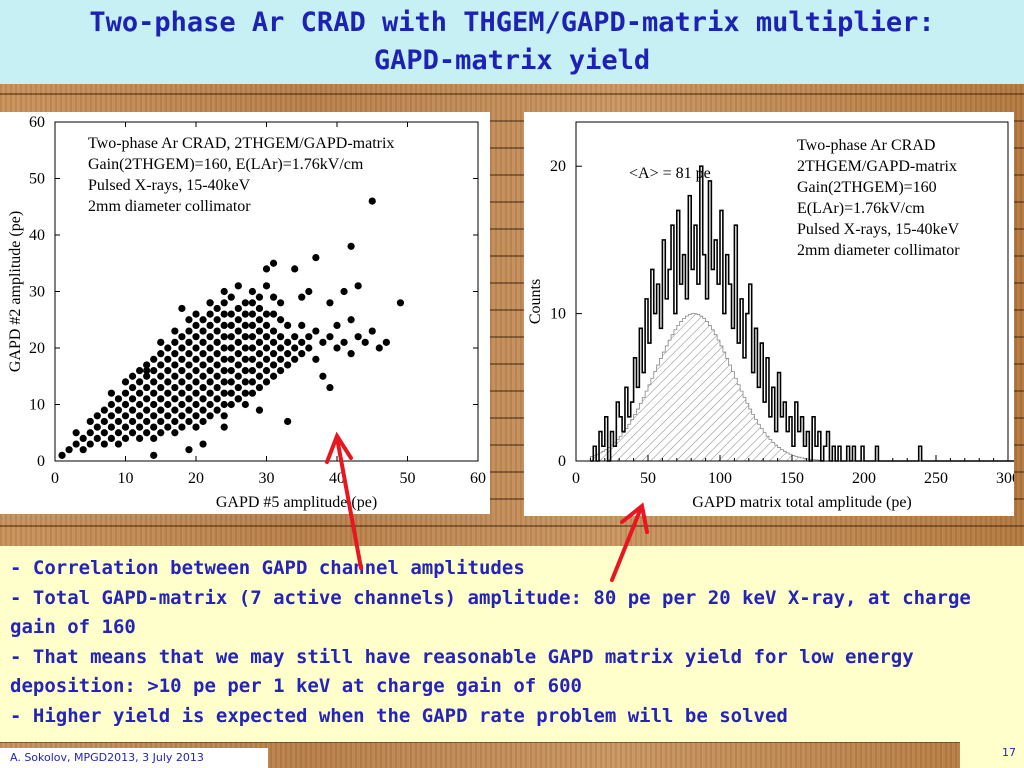  Describe the element at coordinates (558, 314) in the screenshot. I see `hist-y-tick-label: 10` at that location.